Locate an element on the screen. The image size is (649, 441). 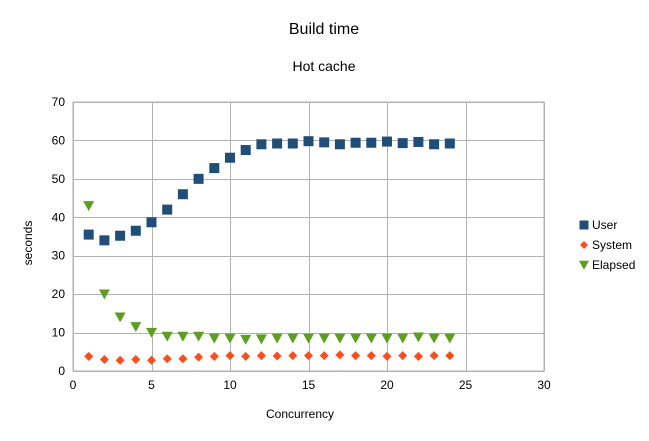
chart-subtitle: Hot cache is located at coordinates (323, 66).